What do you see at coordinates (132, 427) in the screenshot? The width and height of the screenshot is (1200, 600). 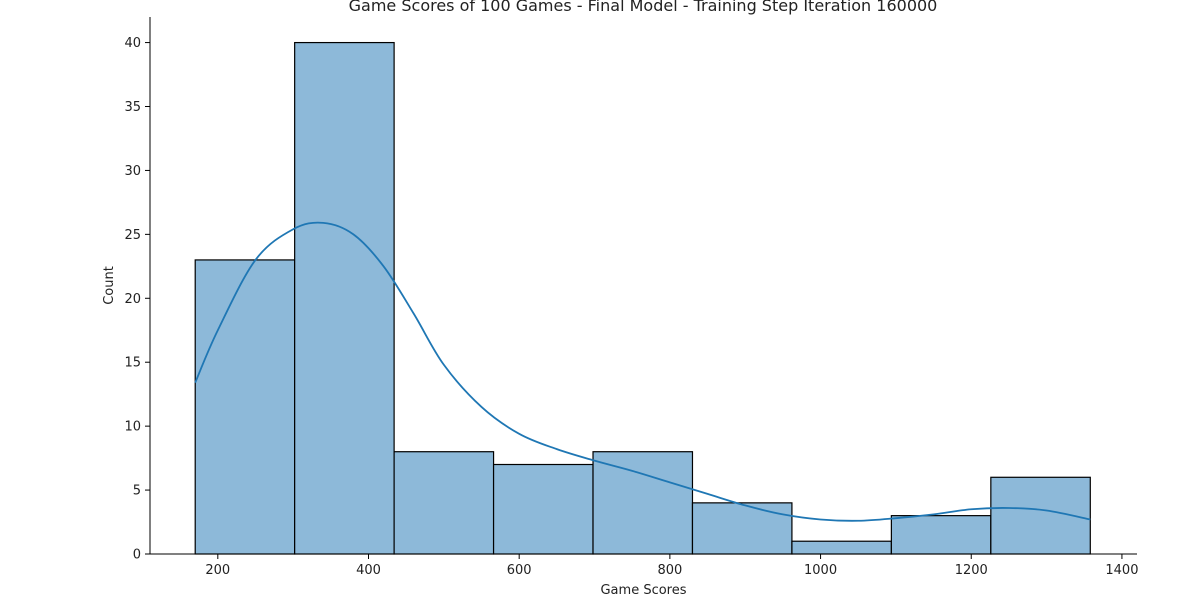 I see `y-tick-label: 10` at bounding box center [132, 427].